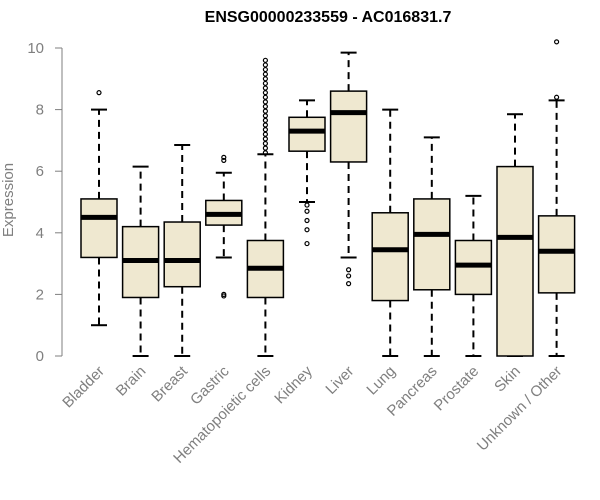 The image size is (600, 500). Describe the element at coordinates (40, 294) in the screenshot. I see `y-tick-label: 2` at that location.